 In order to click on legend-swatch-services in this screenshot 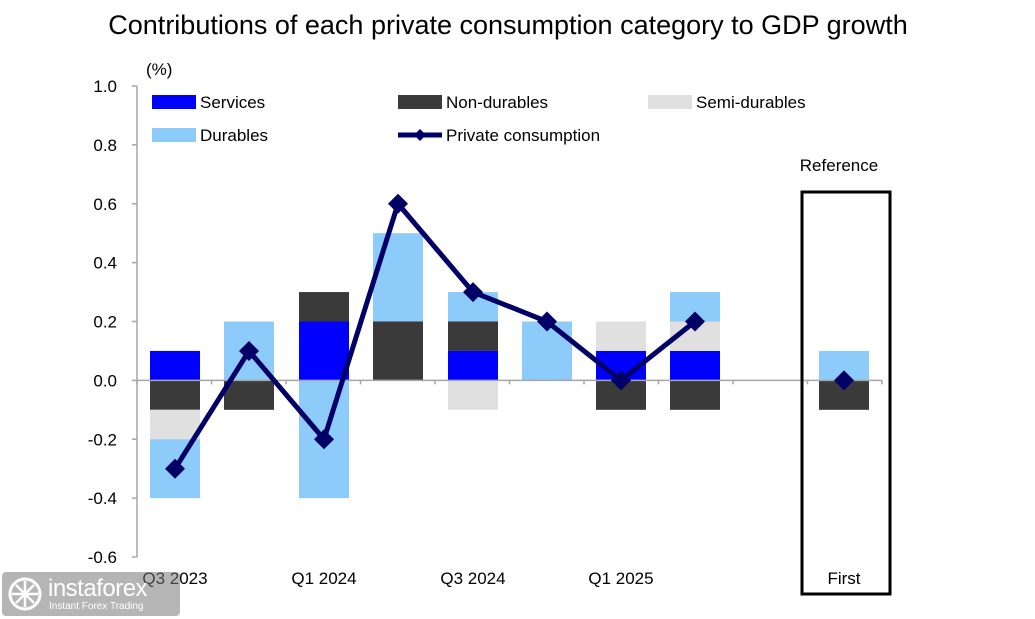, I will do `click(174, 102)`.